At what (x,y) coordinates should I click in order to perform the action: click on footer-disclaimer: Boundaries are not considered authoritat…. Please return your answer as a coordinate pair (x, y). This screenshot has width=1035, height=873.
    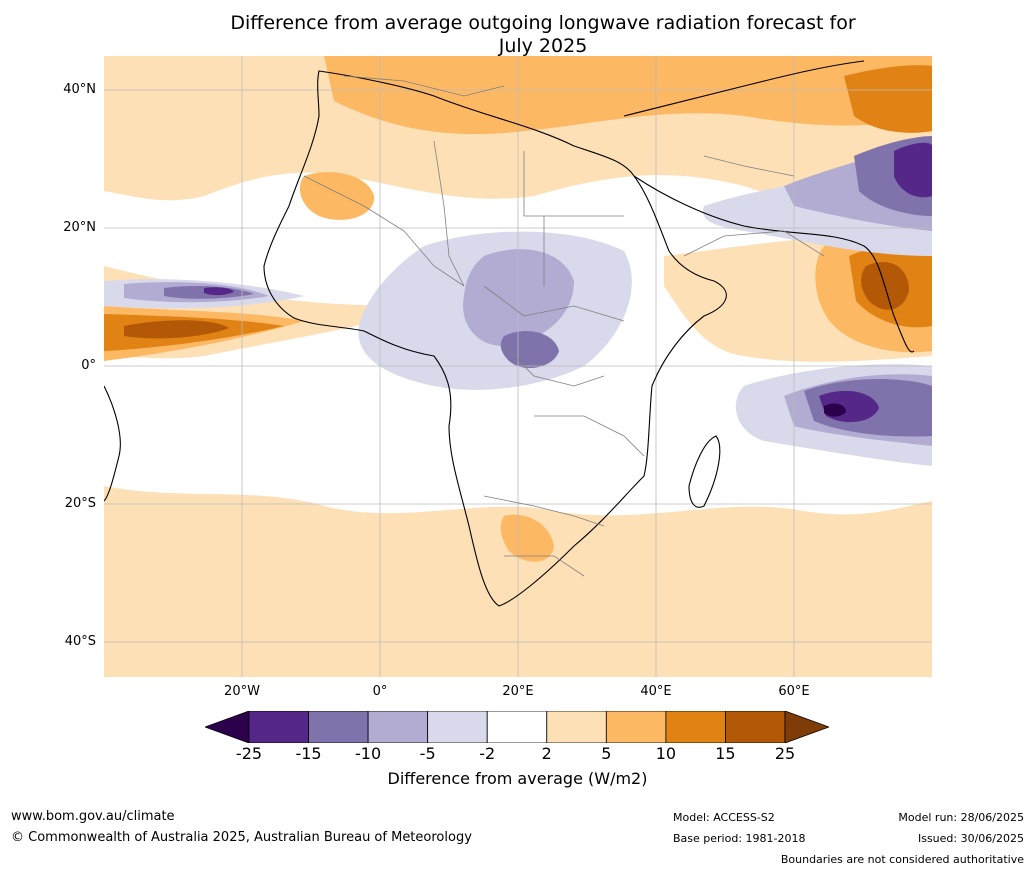
    Looking at the image, I should click on (902, 859).